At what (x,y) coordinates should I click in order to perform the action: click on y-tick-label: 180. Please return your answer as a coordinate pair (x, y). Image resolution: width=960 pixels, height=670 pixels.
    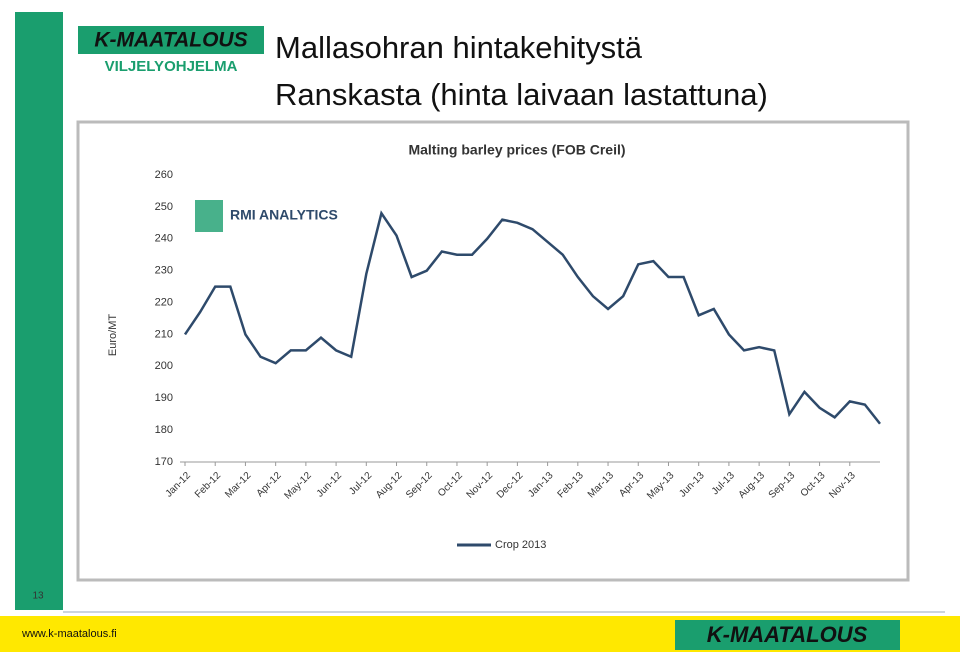
    Looking at the image, I should click on (164, 430).